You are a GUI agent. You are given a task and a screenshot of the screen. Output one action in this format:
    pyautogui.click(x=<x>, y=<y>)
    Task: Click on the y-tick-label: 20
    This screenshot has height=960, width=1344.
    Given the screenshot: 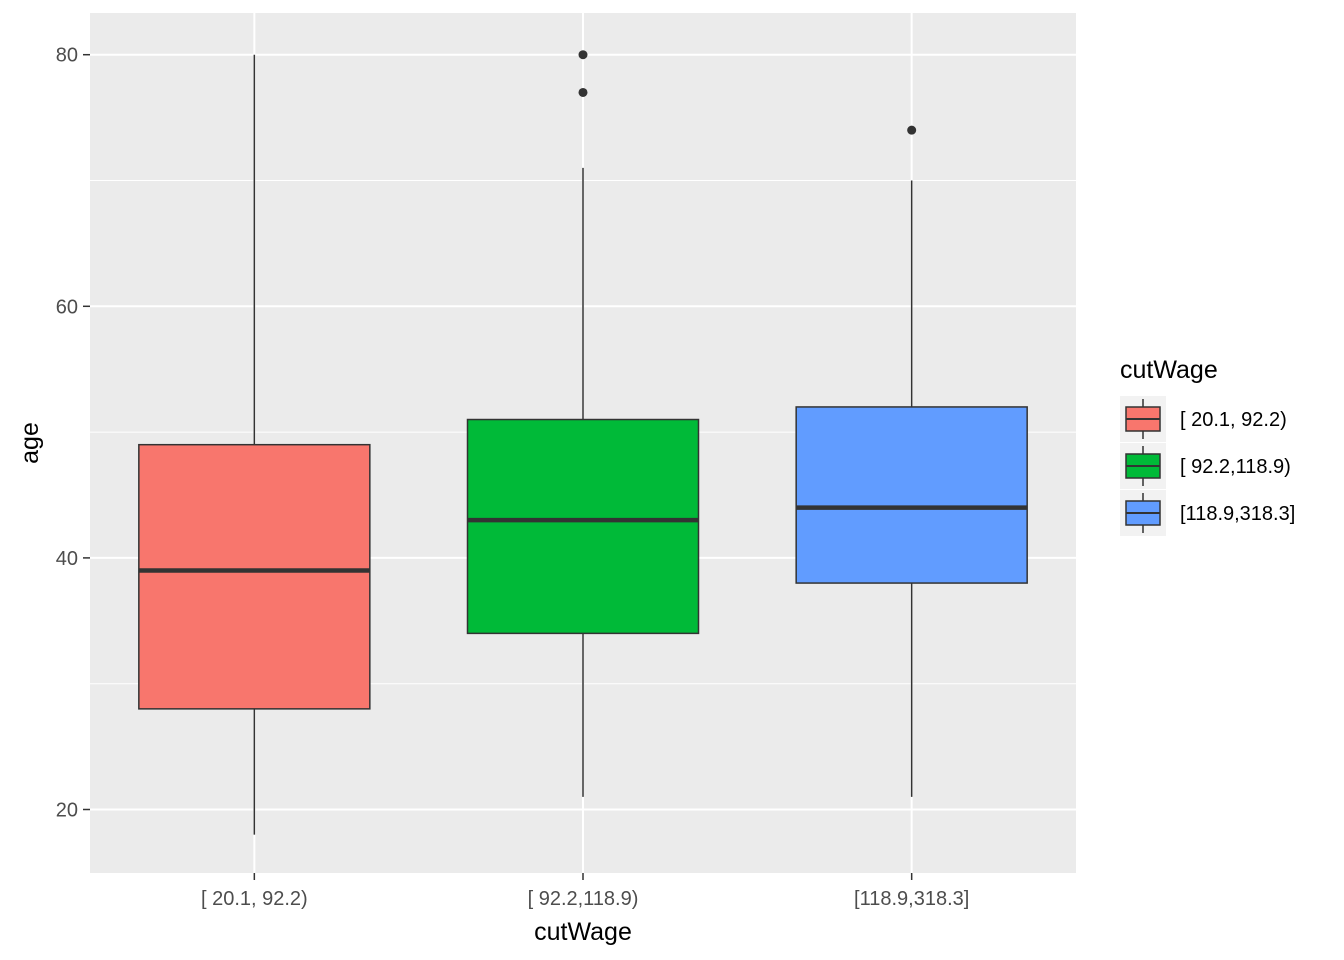 What is the action you would take?
    pyautogui.click(x=67, y=811)
    